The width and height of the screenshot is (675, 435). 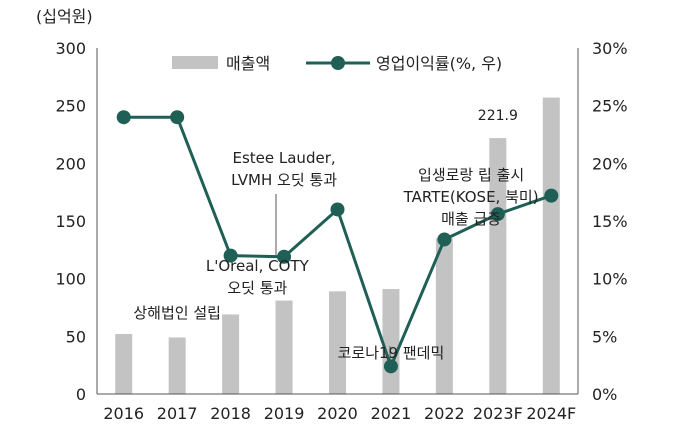 I want to click on line-point-2023F, so click(x=497, y=214).